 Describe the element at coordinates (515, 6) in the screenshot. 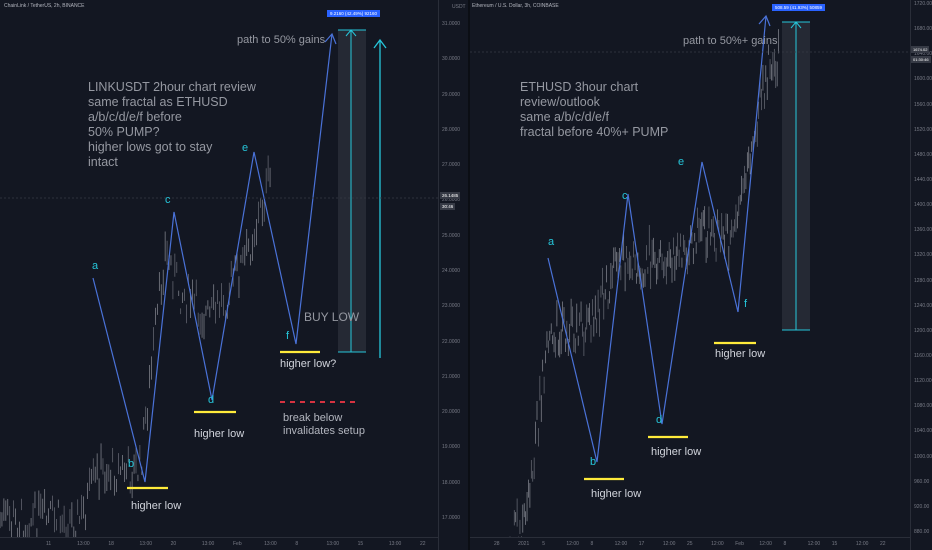

I see `right-ticker-label: Ethereum / U.S. Dollar, 3h, COINBASE` at that location.